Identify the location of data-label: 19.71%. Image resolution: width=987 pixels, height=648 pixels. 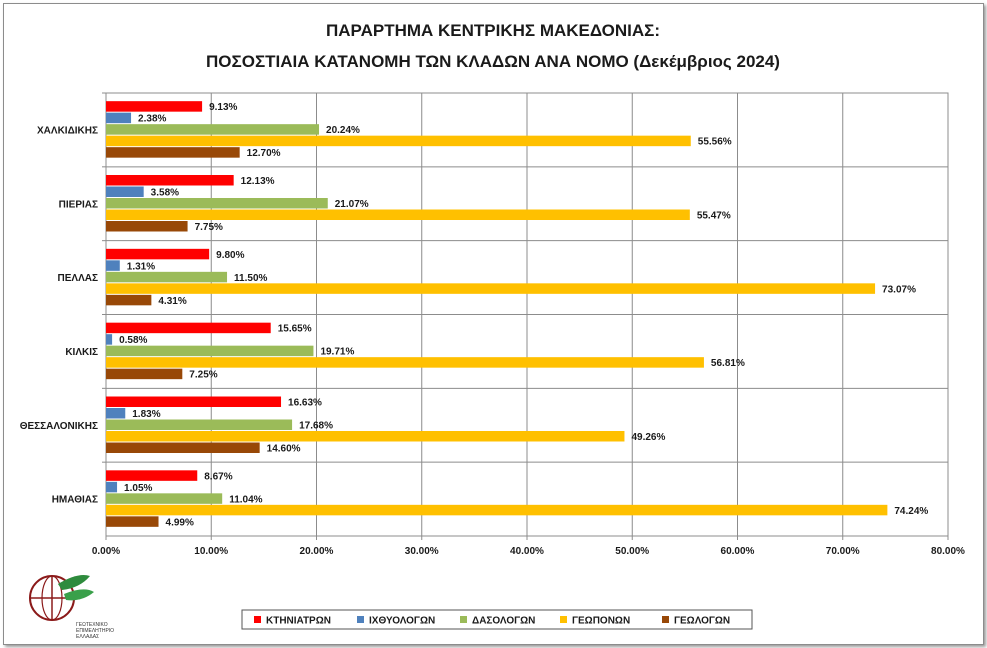
(337, 352).